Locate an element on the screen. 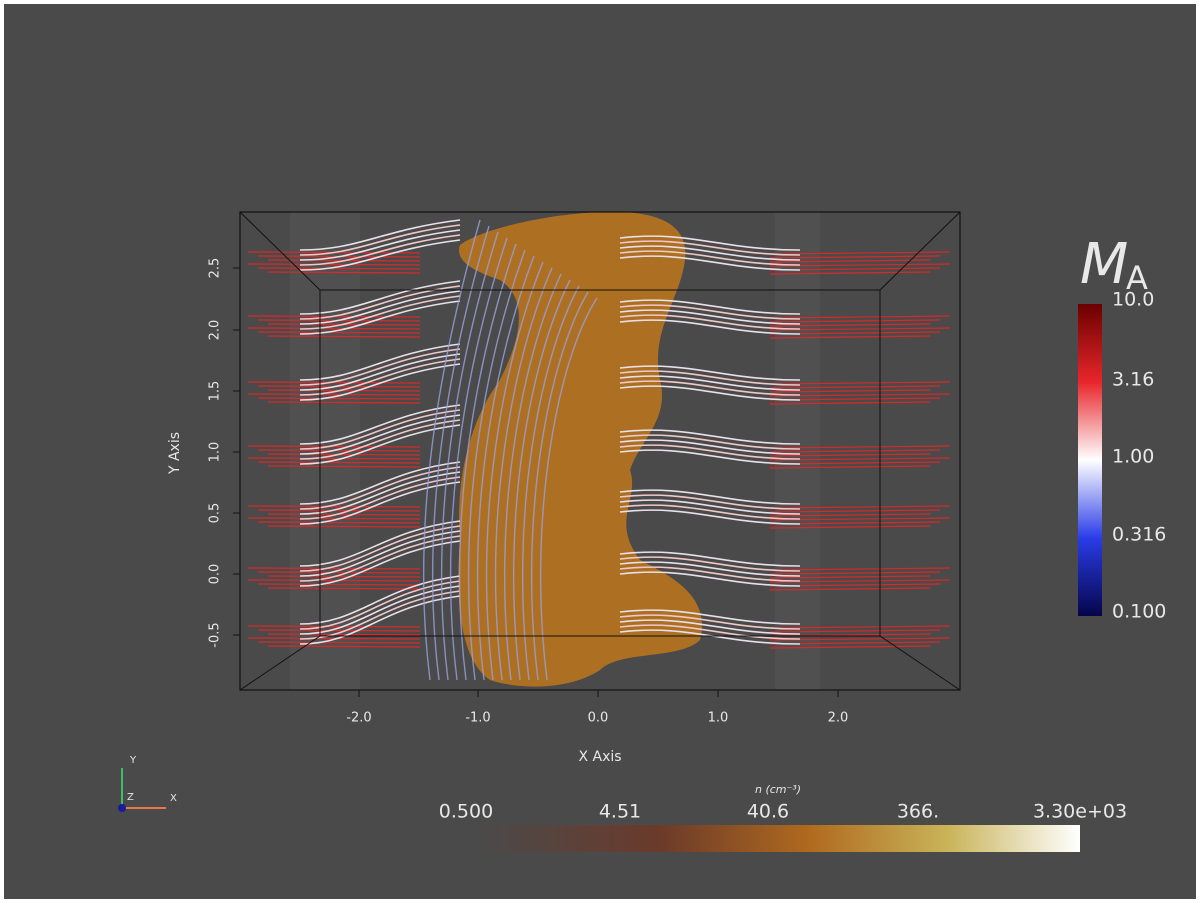  axis-z is located at coordinates (122, 808).